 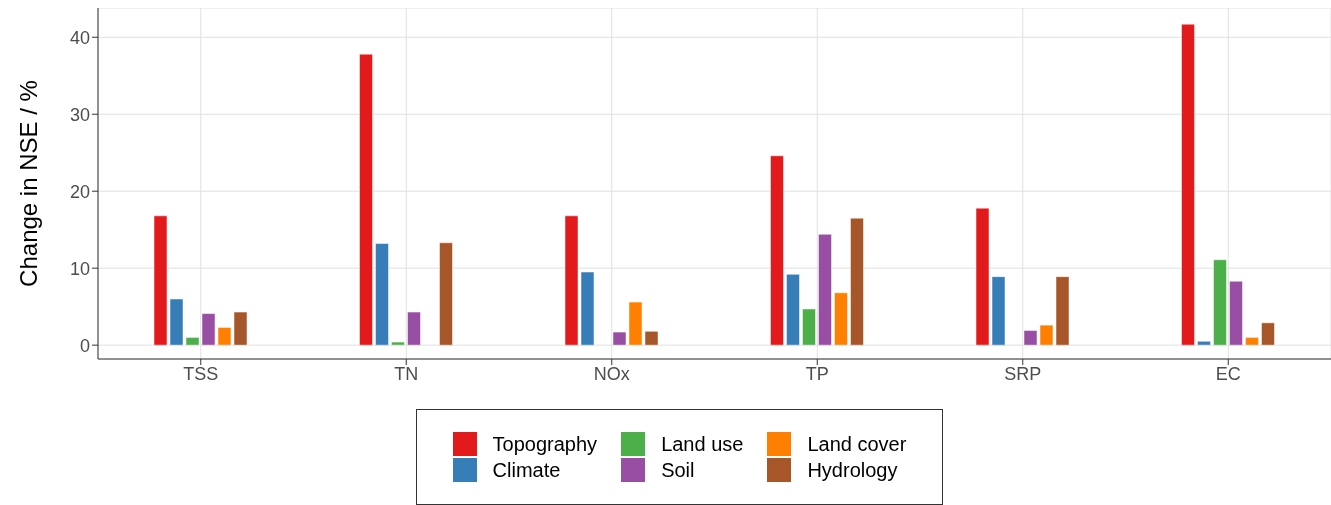 What do you see at coordinates (857, 444) in the screenshot?
I see `legend-label: Land cover` at bounding box center [857, 444].